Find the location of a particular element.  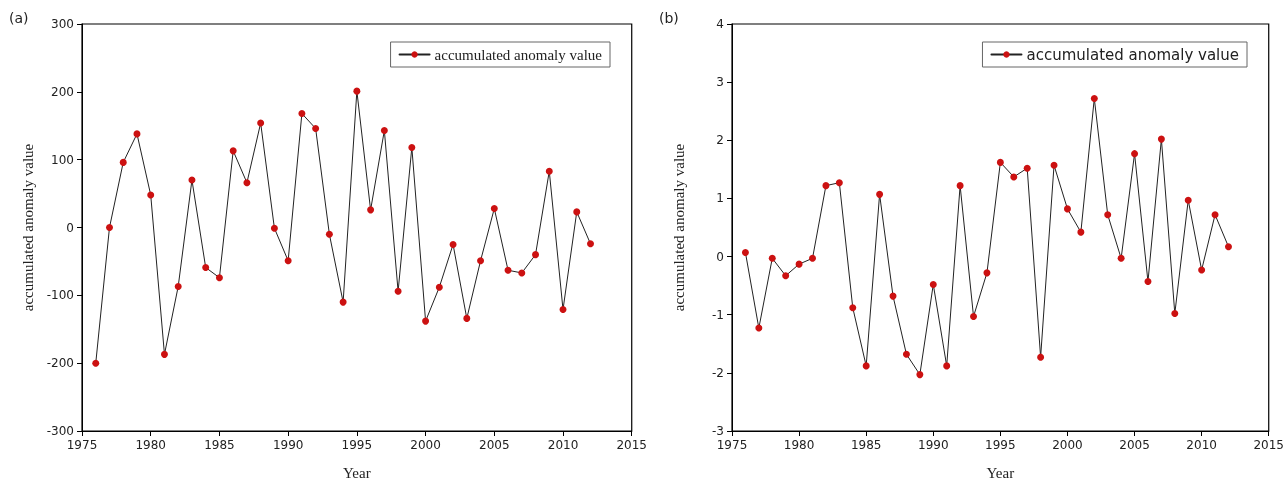

y-tick-label: -200 is located at coordinates (60, 363).